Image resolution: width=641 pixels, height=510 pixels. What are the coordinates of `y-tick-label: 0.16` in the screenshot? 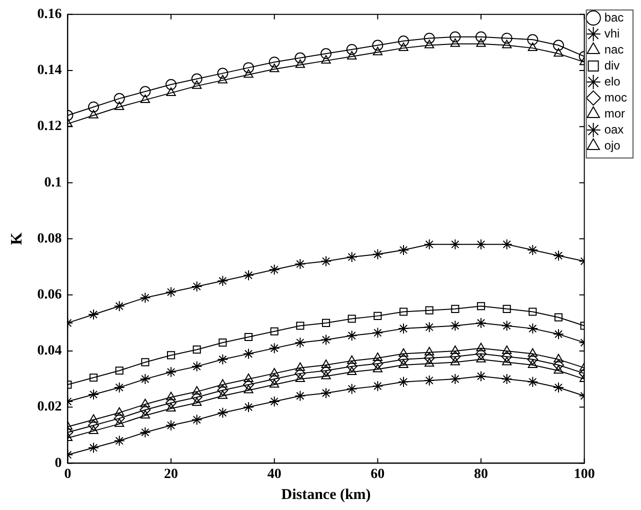 It's located at (49, 14).